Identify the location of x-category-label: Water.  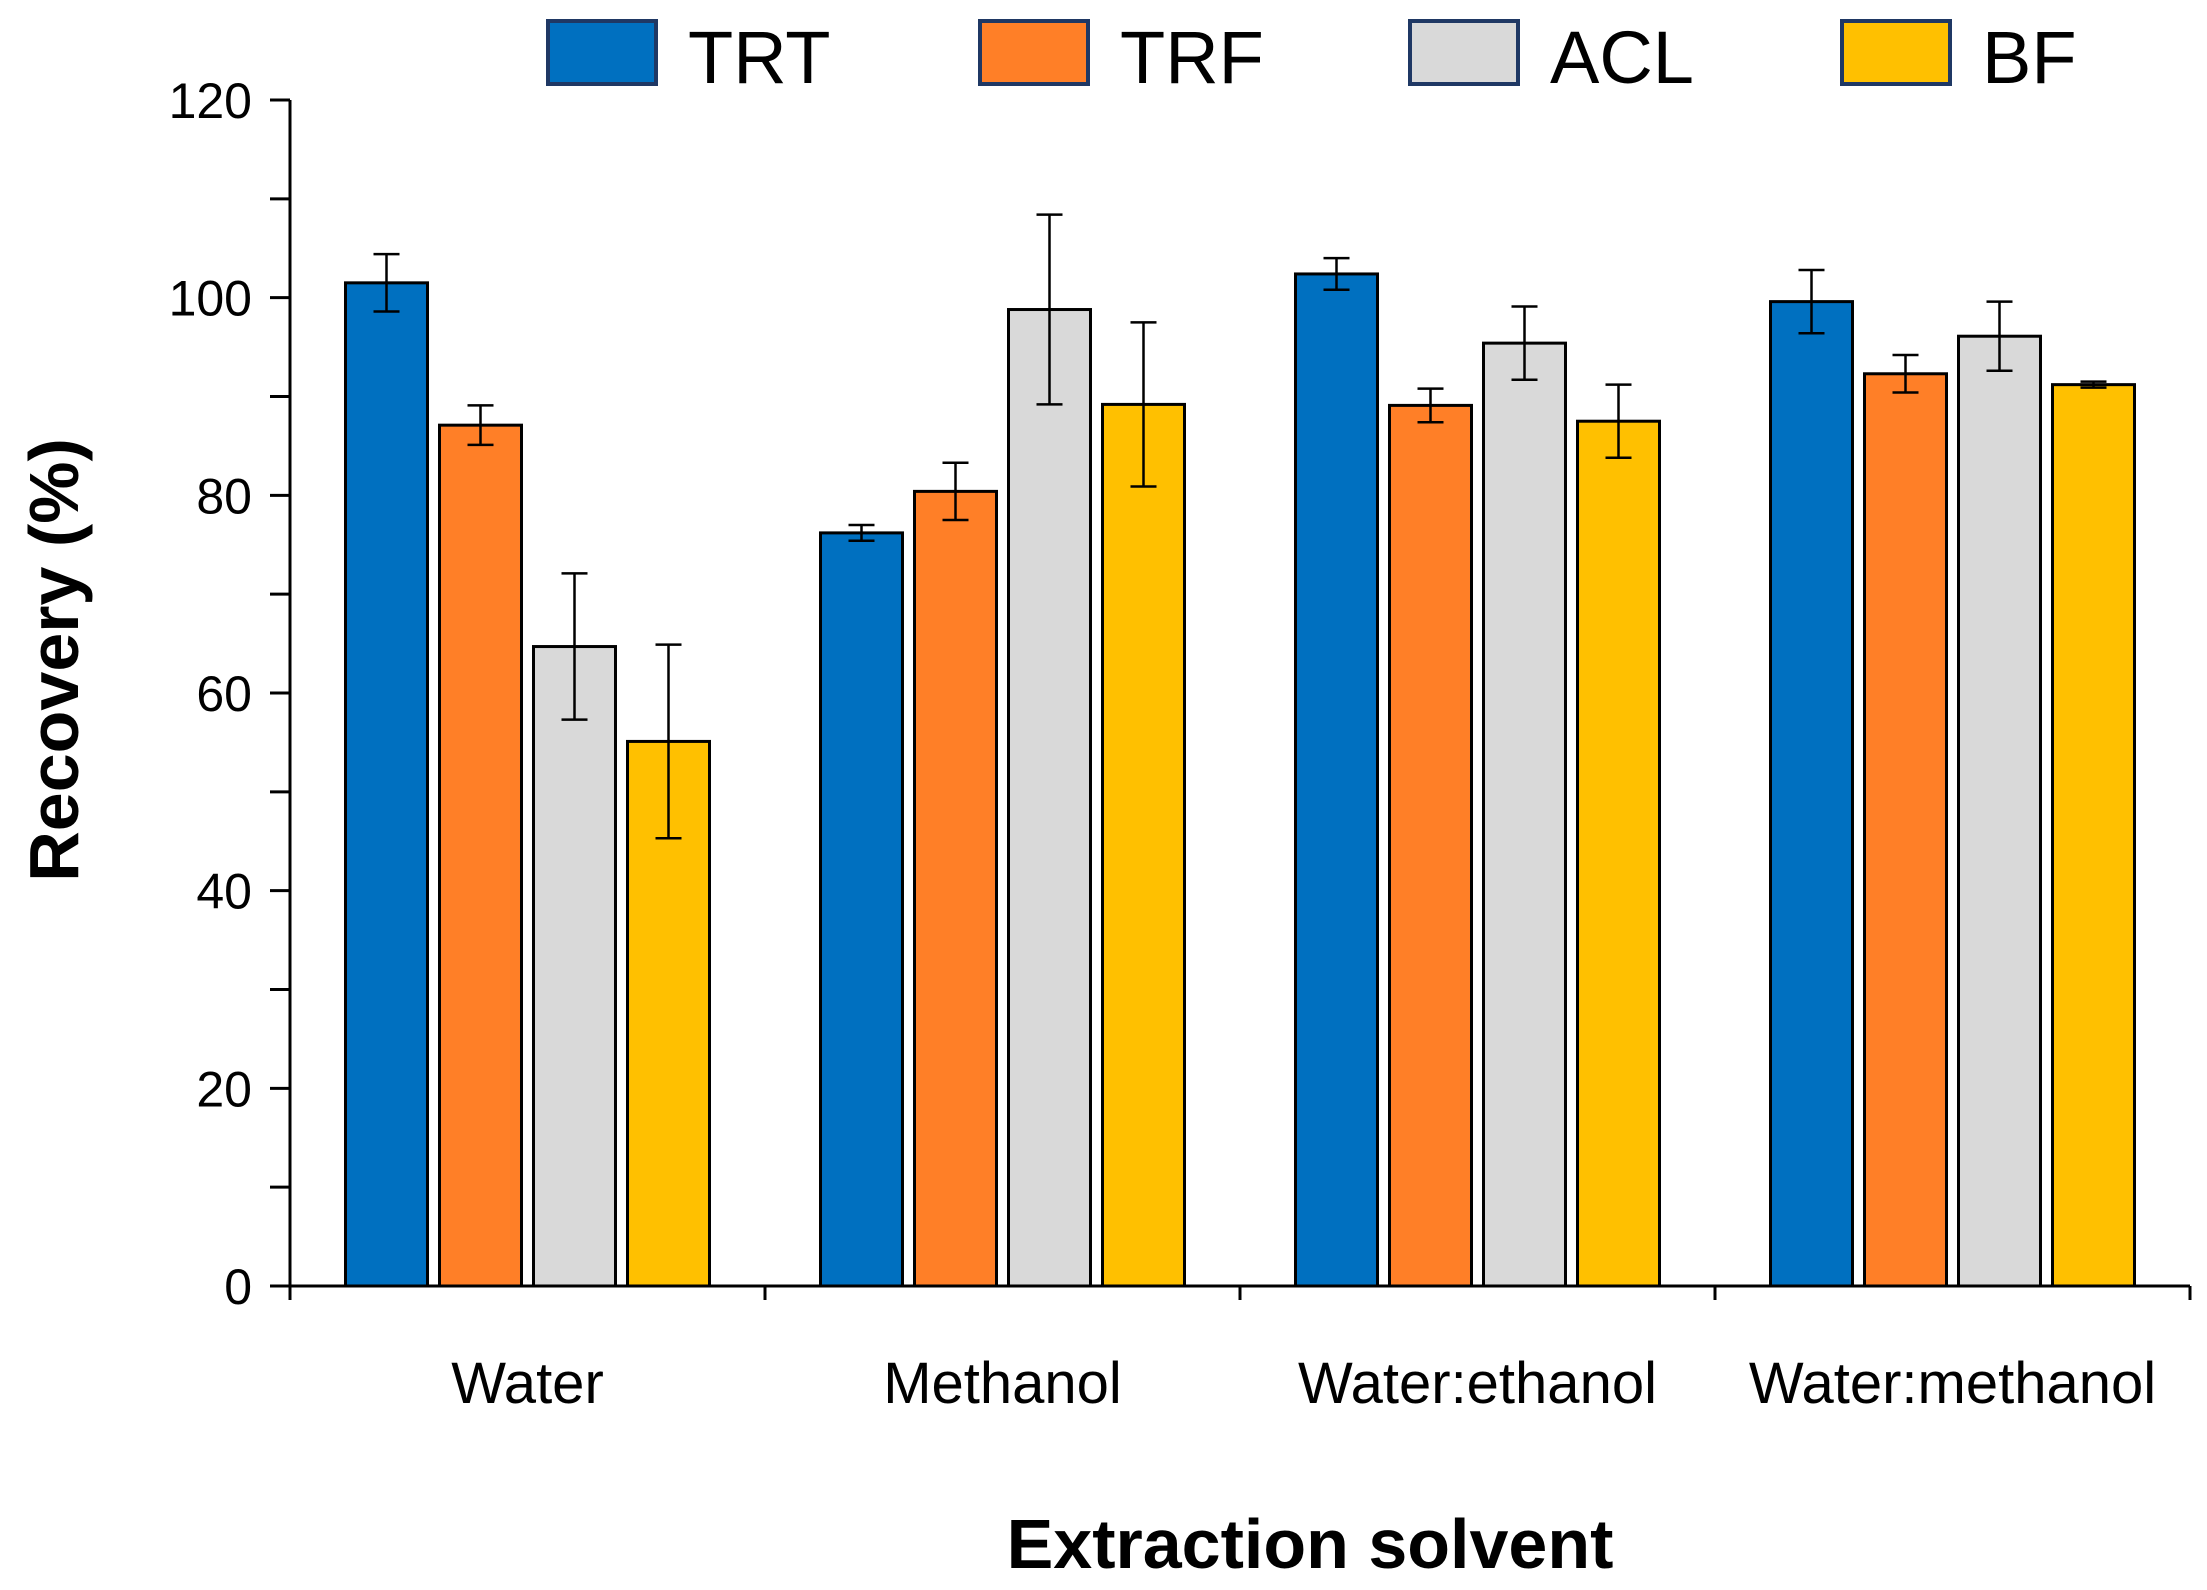
(527, 1383).